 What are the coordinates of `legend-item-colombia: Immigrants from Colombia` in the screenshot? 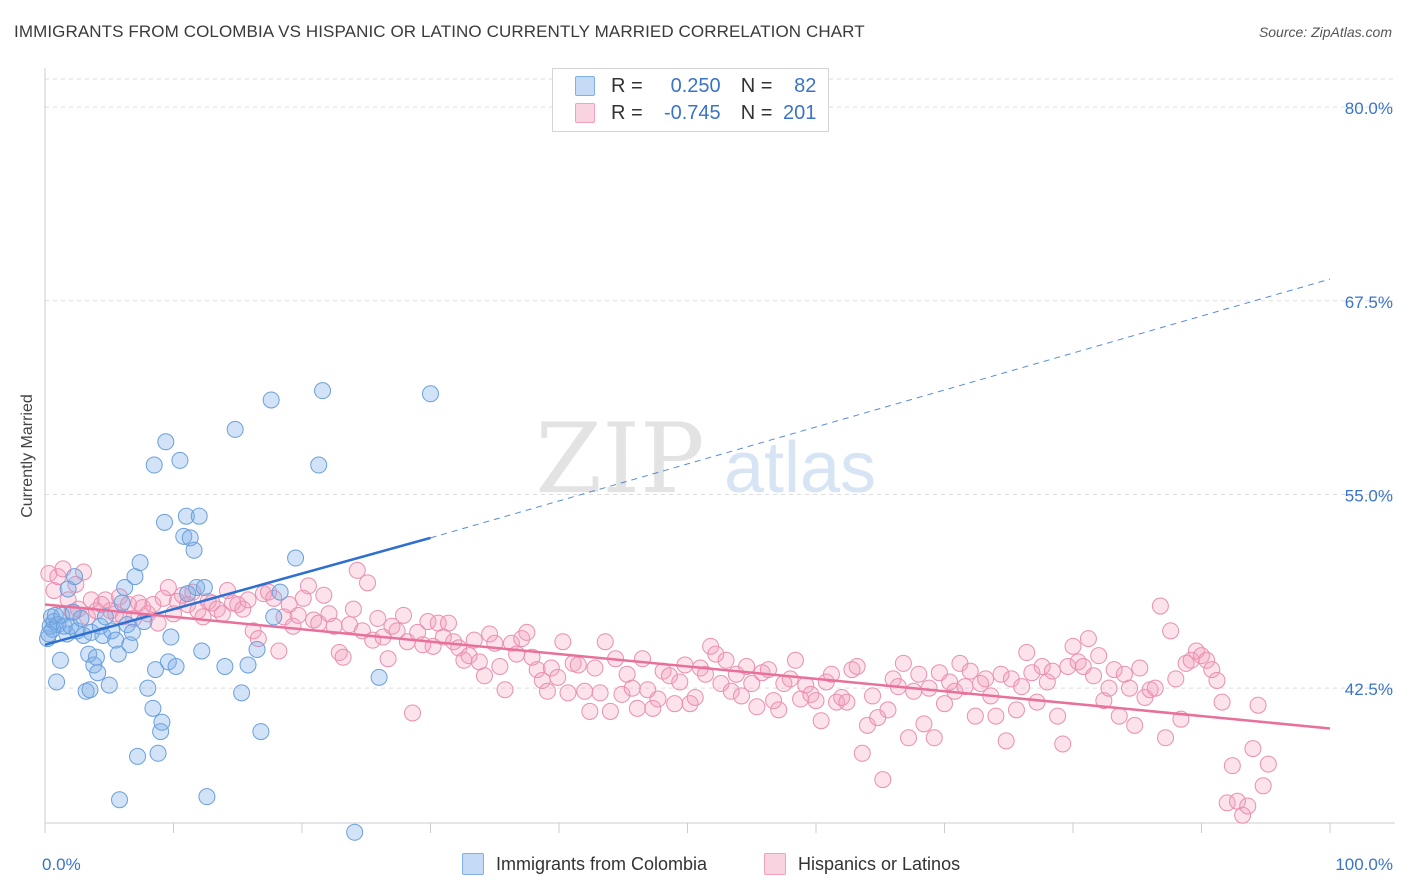 It's located at (584, 864).